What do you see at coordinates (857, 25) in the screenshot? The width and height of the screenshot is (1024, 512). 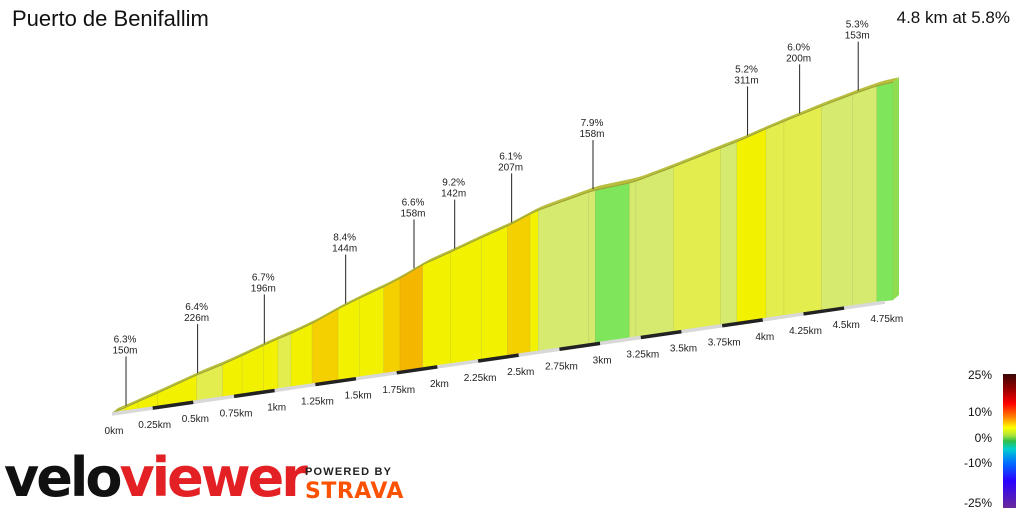 I see `segment-grade-label: 5.3%` at bounding box center [857, 25].